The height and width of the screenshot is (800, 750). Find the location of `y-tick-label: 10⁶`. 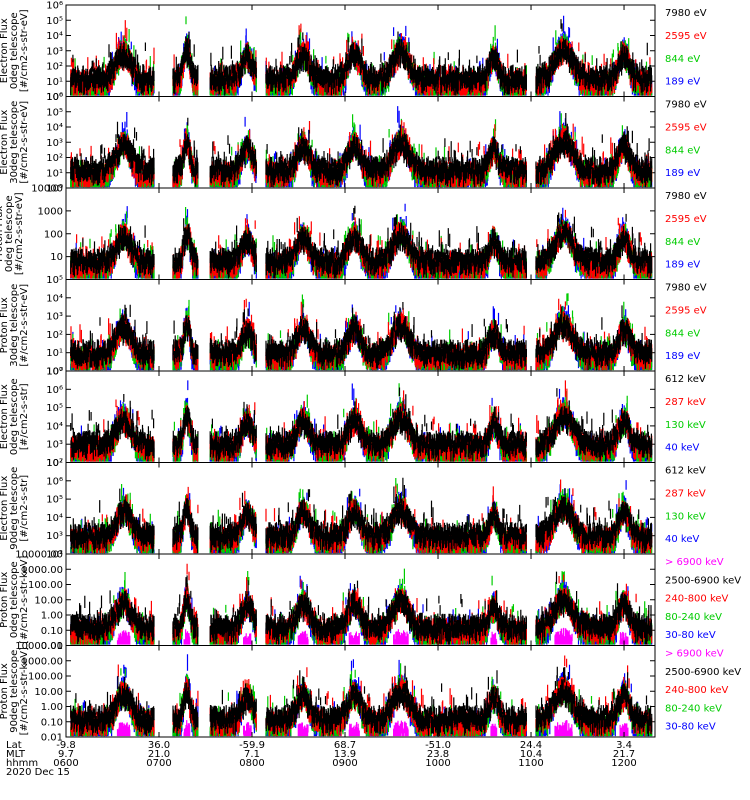

y-tick-label: 10⁶ is located at coordinates (54, 97).